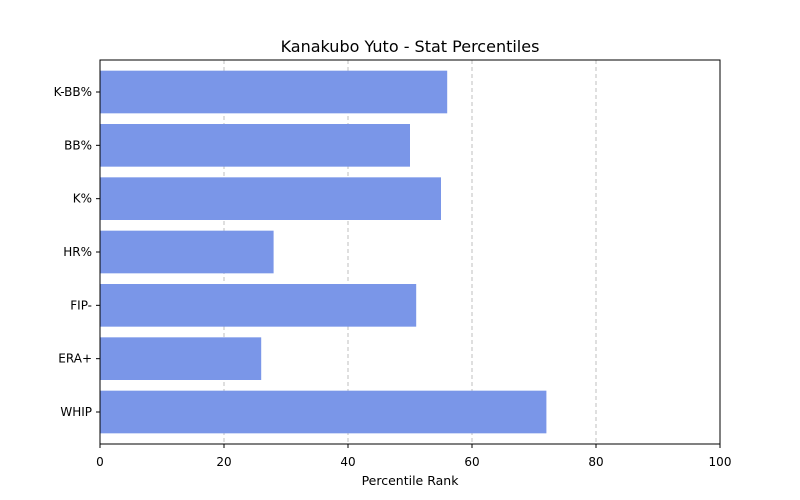 The image size is (800, 500). Describe the element at coordinates (258, 305) in the screenshot. I see `bar-fip-` at that location.